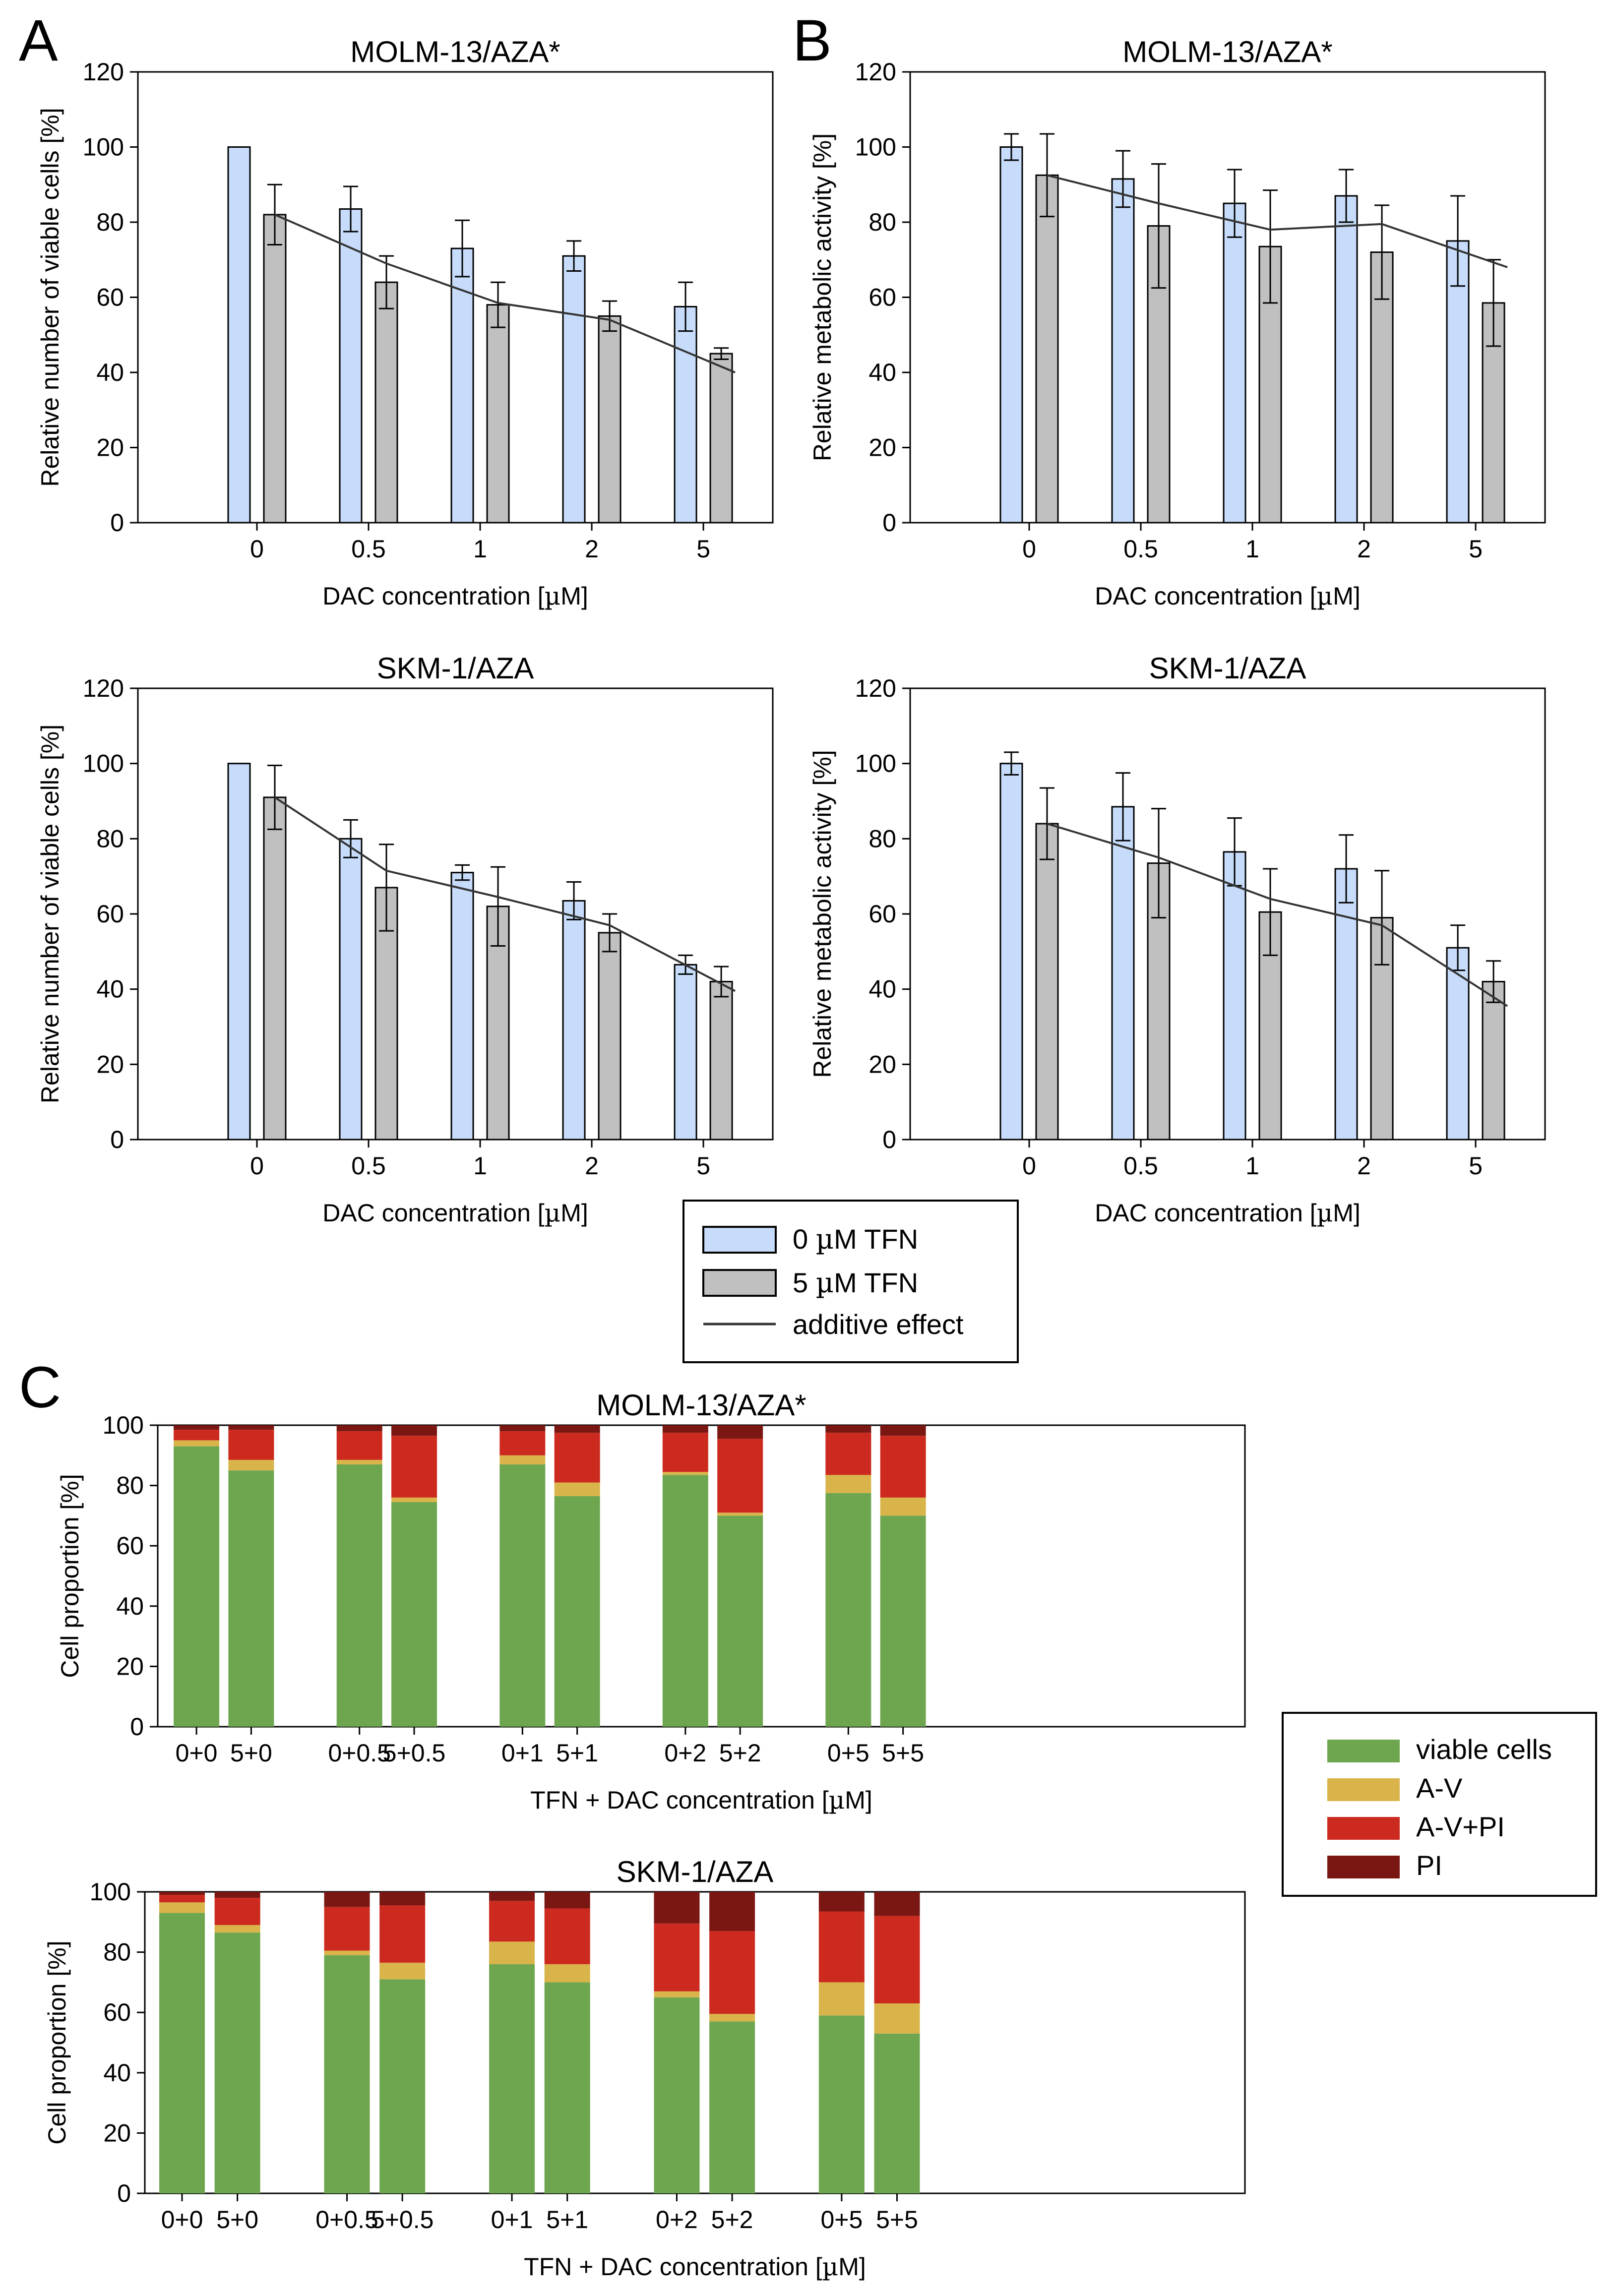 This screenshot has width=1611, height=2296. I want to click on panel-label-c: C, so click(40, 1387).